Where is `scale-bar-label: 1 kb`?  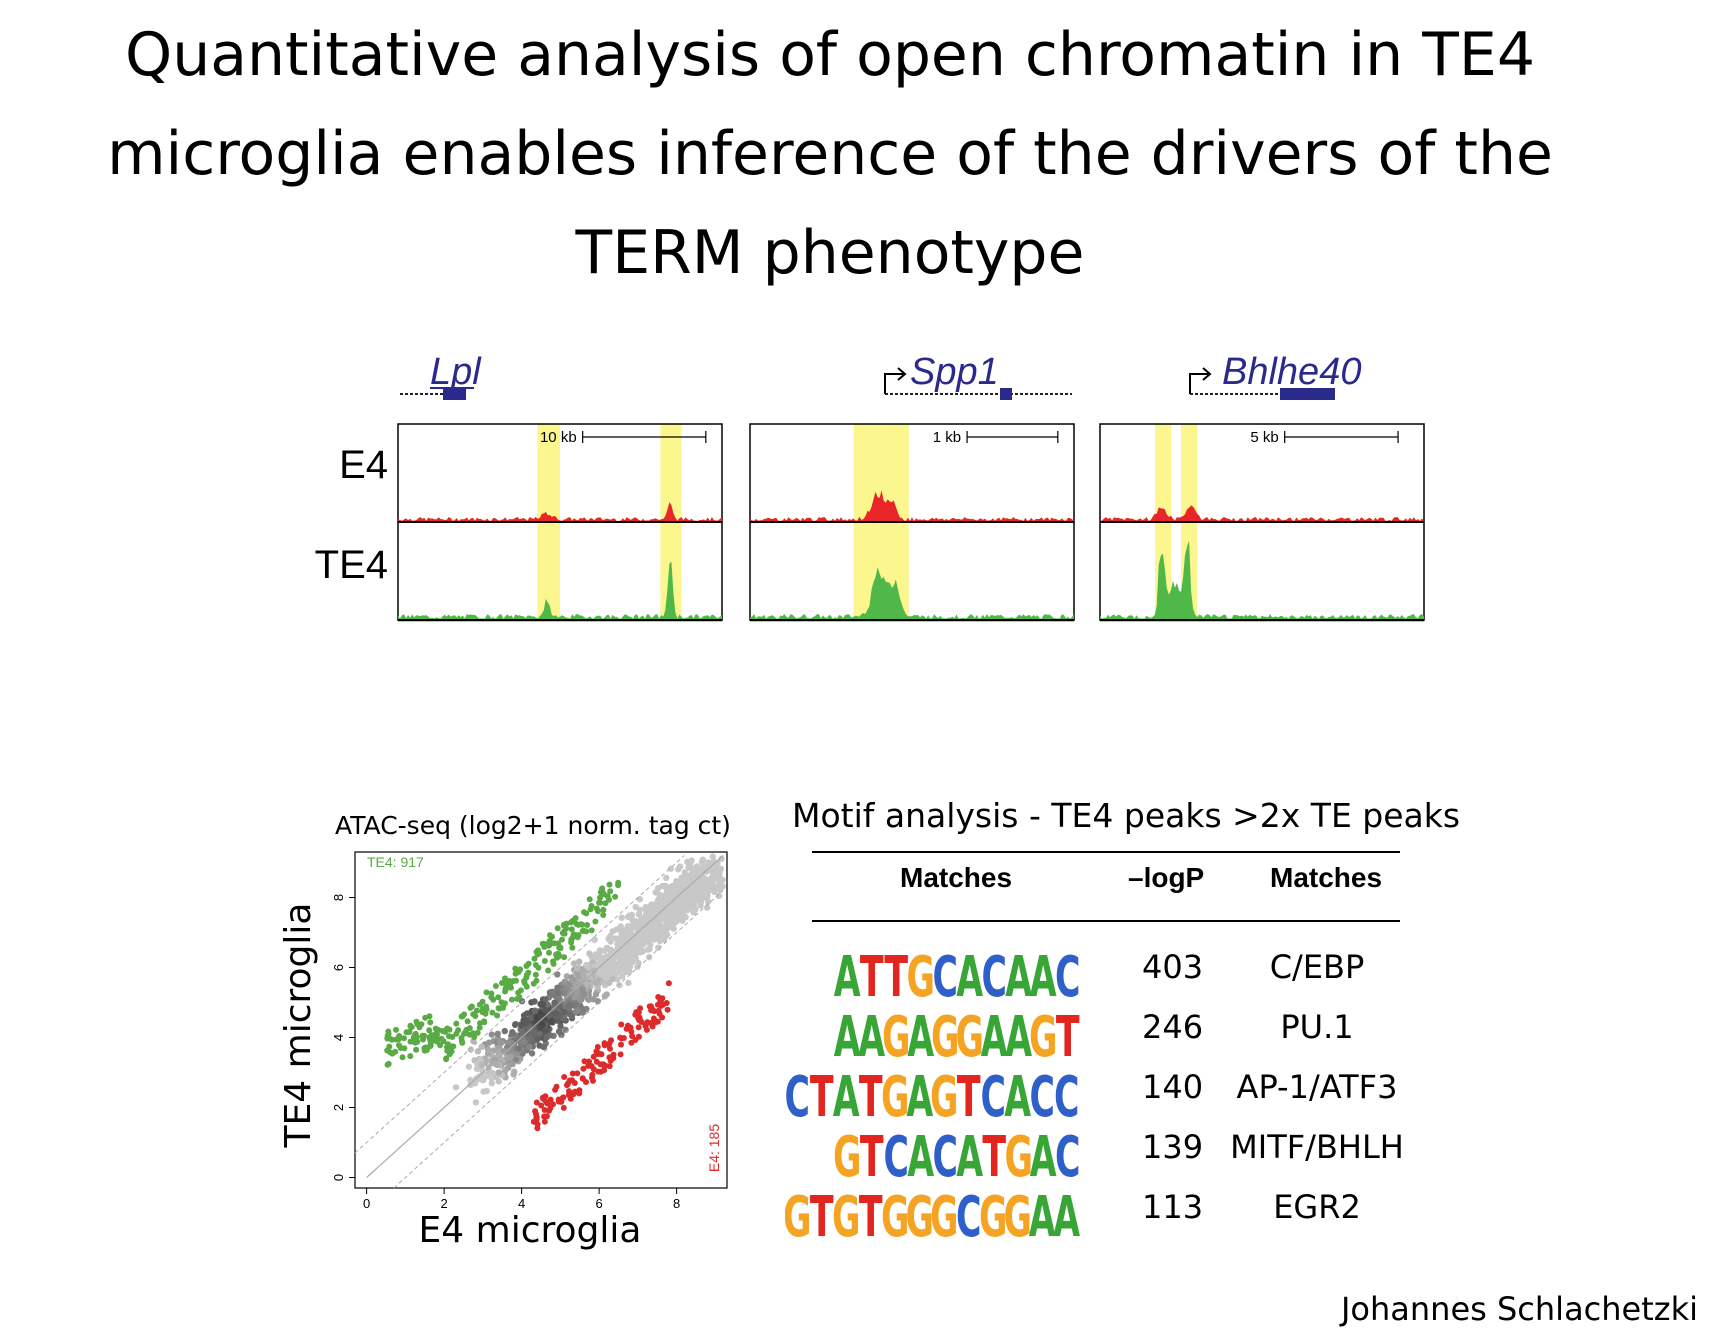
scale-bar-label: 1 kb is located at coordinates (947, 437).